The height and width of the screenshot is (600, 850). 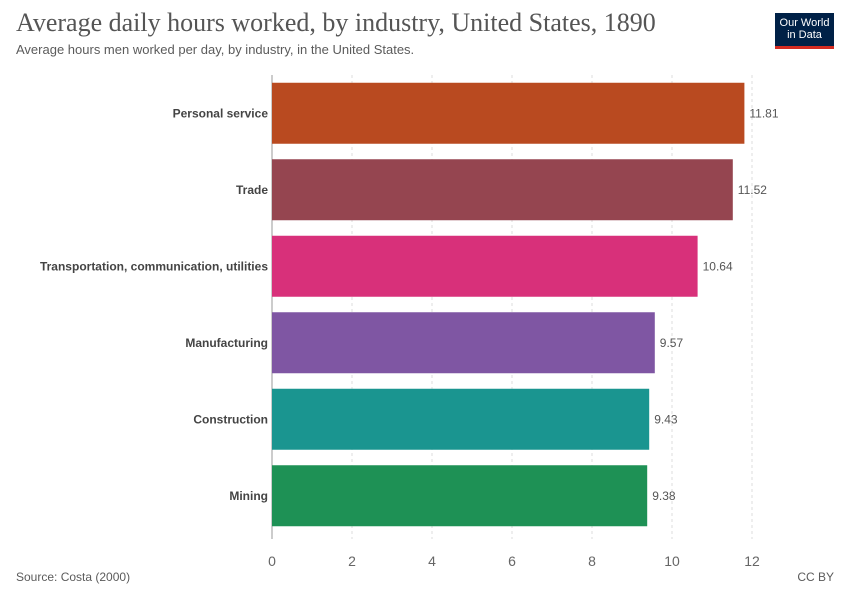 I want to click on x-tick-label: 0, so click(x=272, y=561).